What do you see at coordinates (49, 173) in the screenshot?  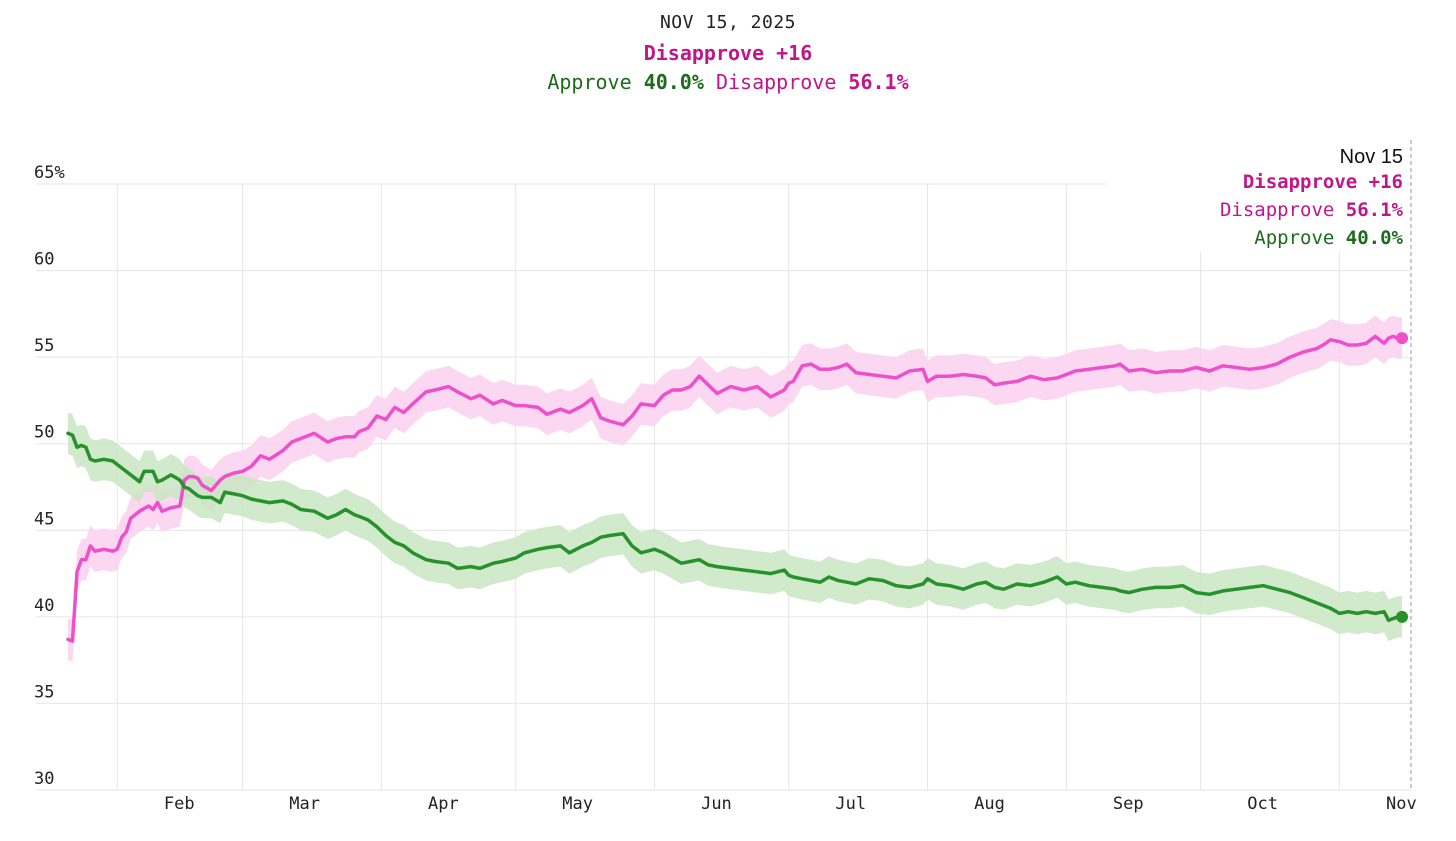 I see `y-tick-label: 65%` at bounding box center [49, 173].